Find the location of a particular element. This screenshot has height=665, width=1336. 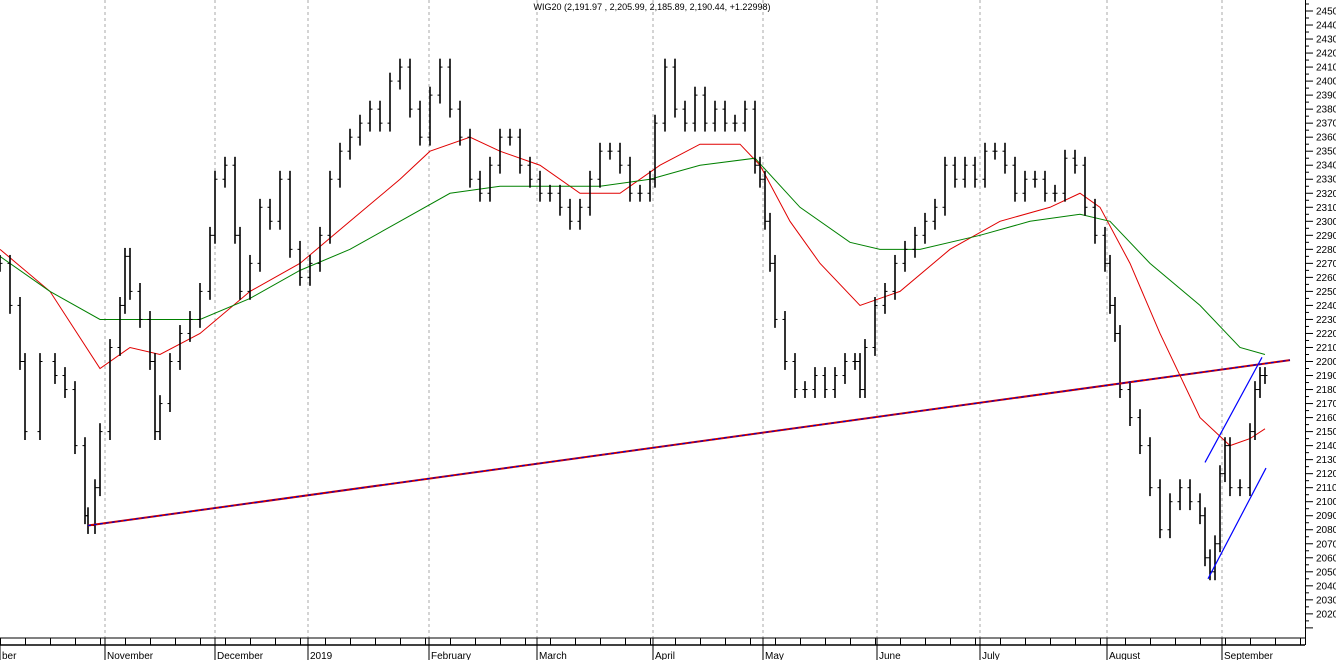

y-tick-label: 2040 is located at coordinates (1326, 586).